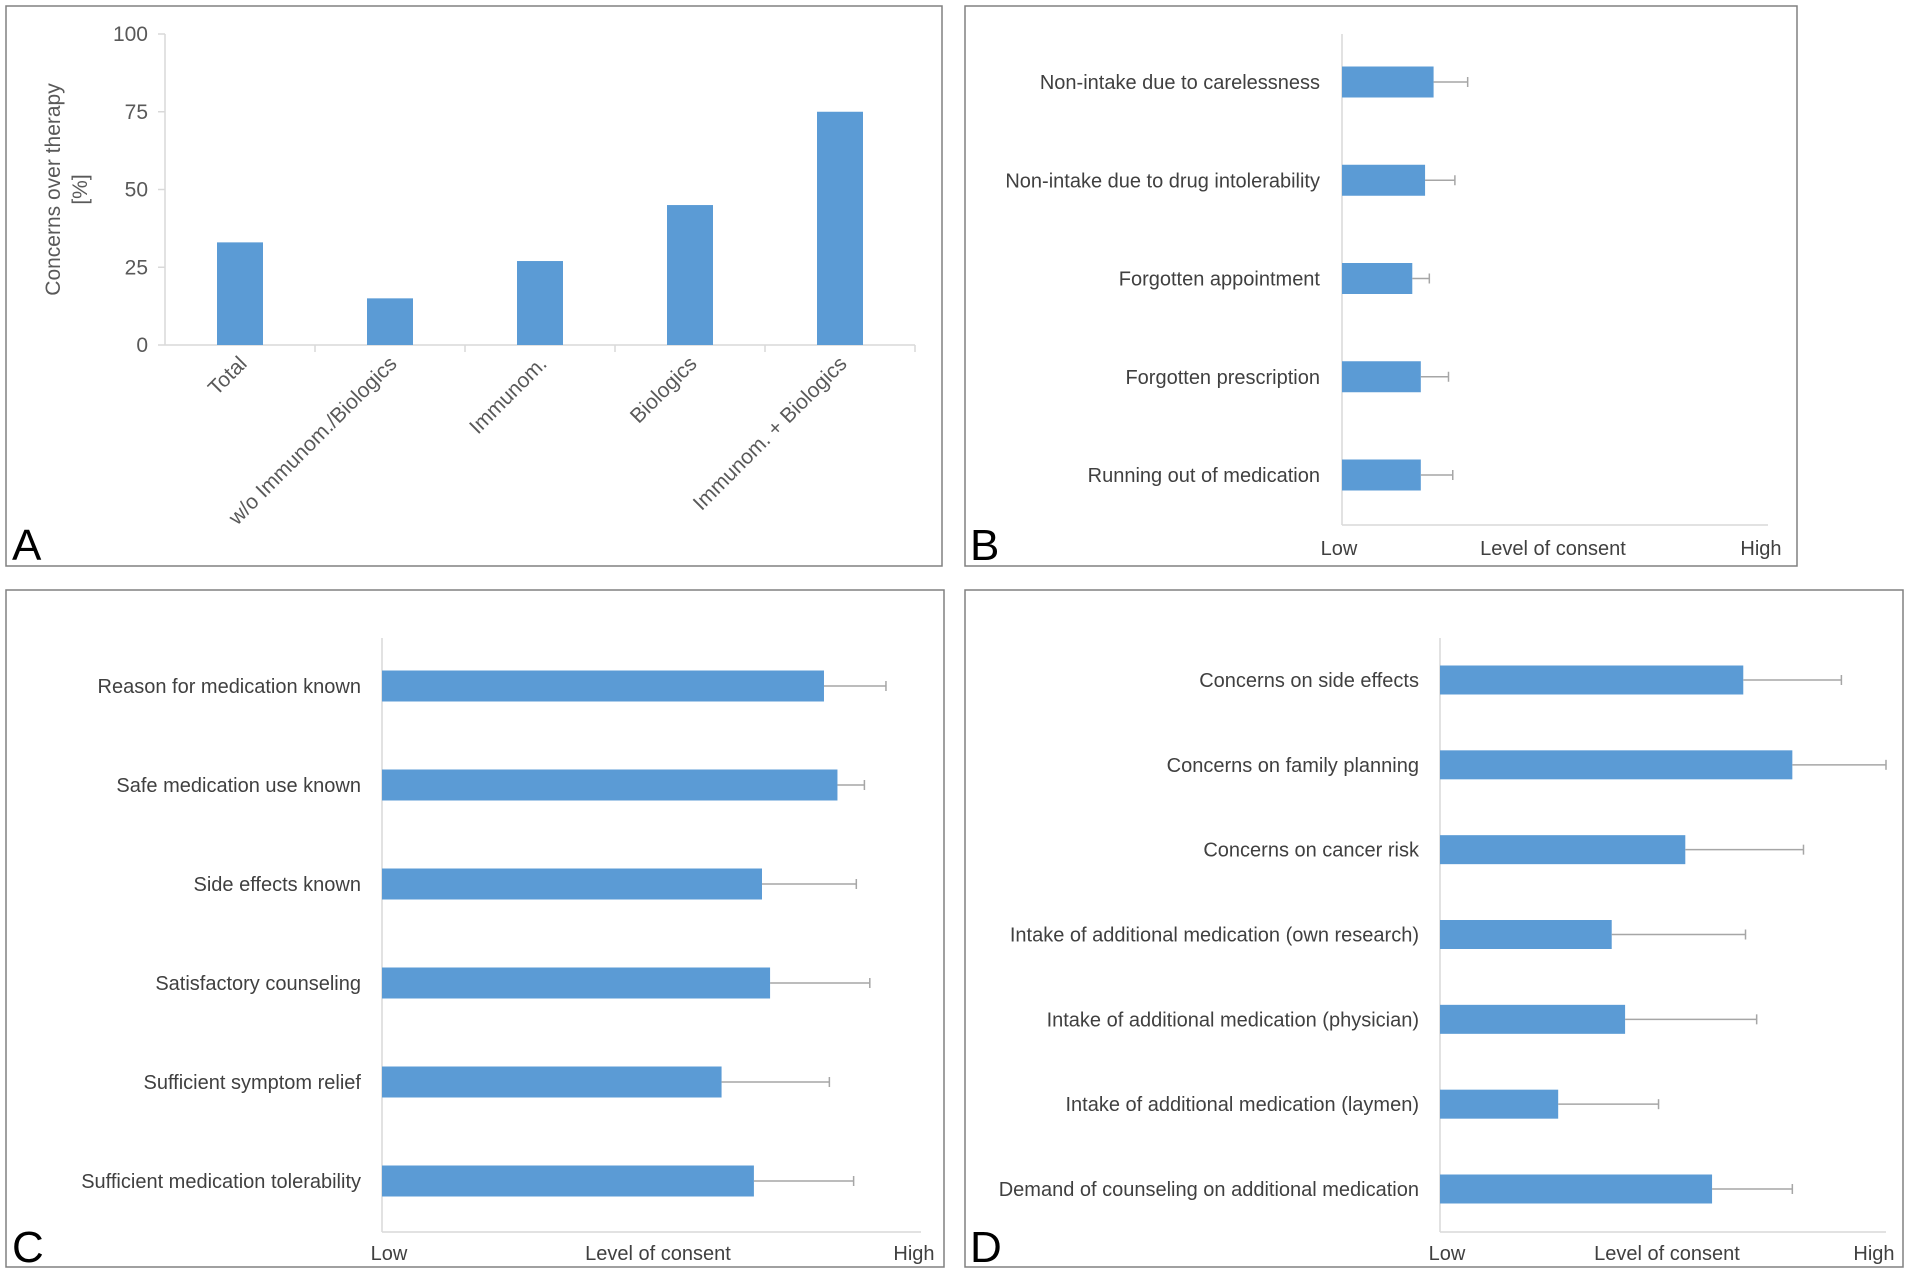 The width and height of the screenshot is (1907, 1272). Describe the element at coordinates (1222, 378) in the screenshot. I see `category-label: Forgotten prescription` at that location.